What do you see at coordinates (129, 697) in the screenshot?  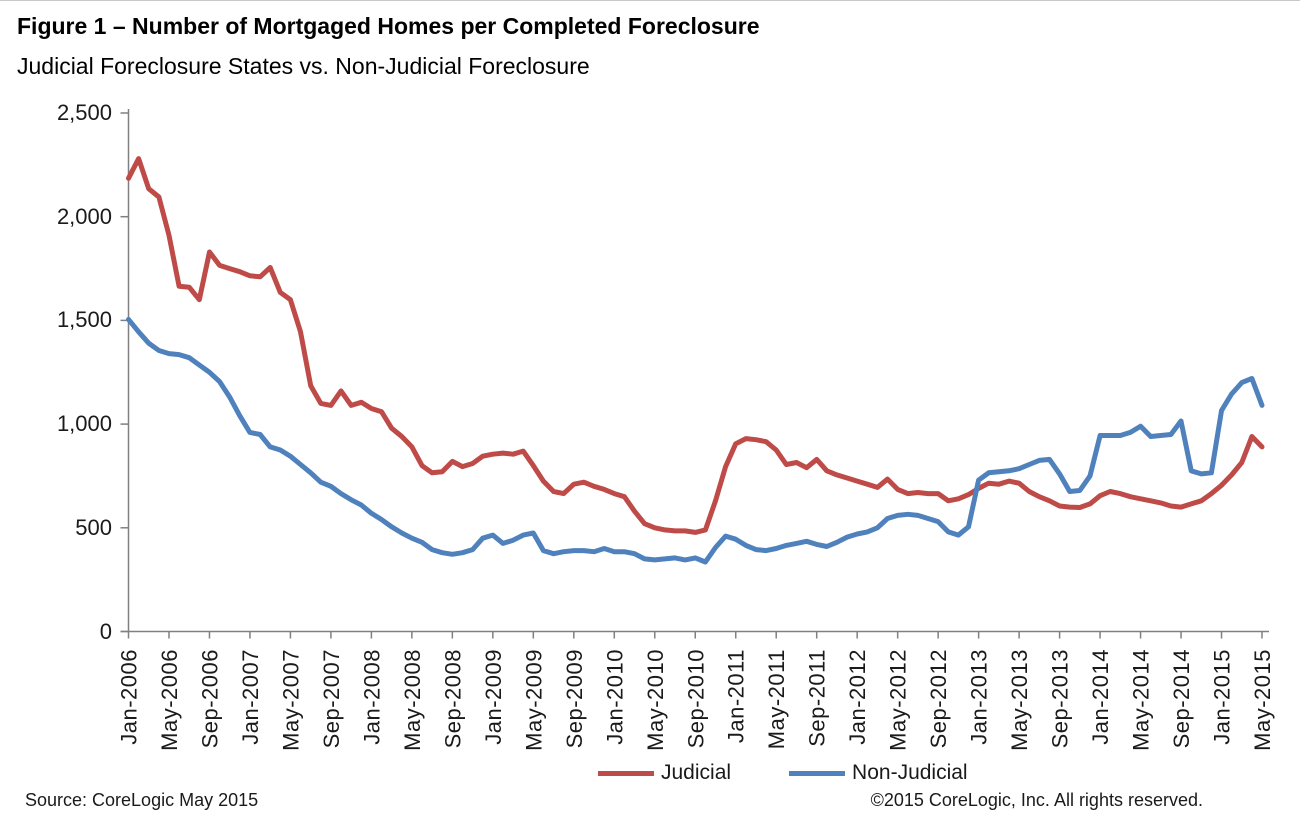 I see `x-tick-label: Jan-2006` at bounding box center [129, 697].